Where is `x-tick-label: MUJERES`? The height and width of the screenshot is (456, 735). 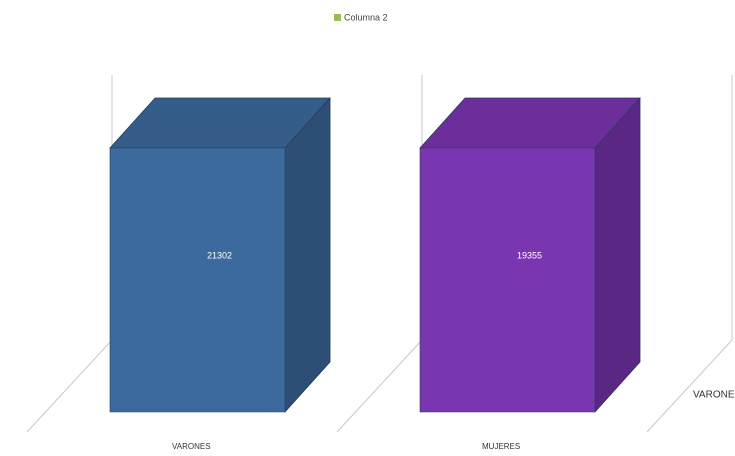 x-tick-label: MUJERES is located at coordinates (501, 446).